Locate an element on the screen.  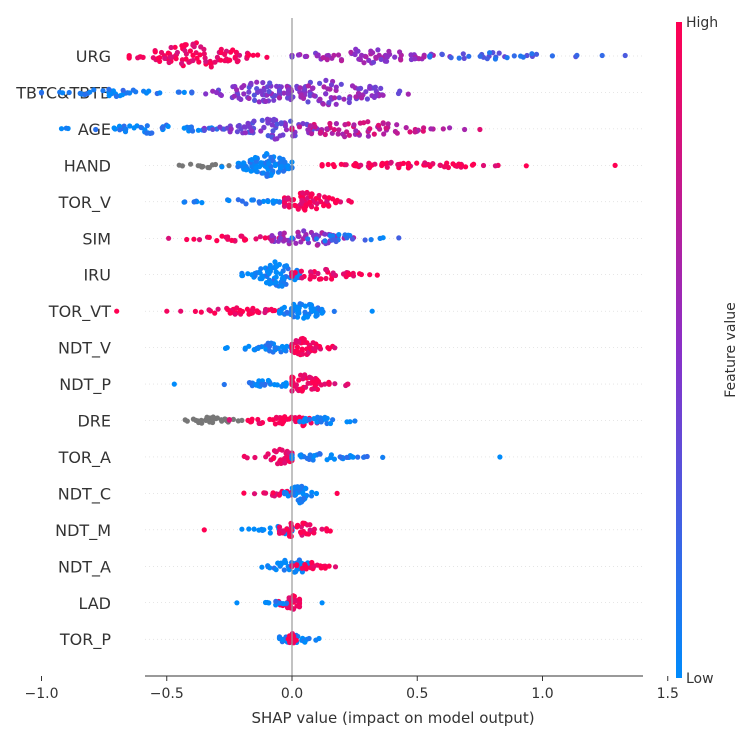
colorbar-high-label: High is located at coordinates (702, 23).